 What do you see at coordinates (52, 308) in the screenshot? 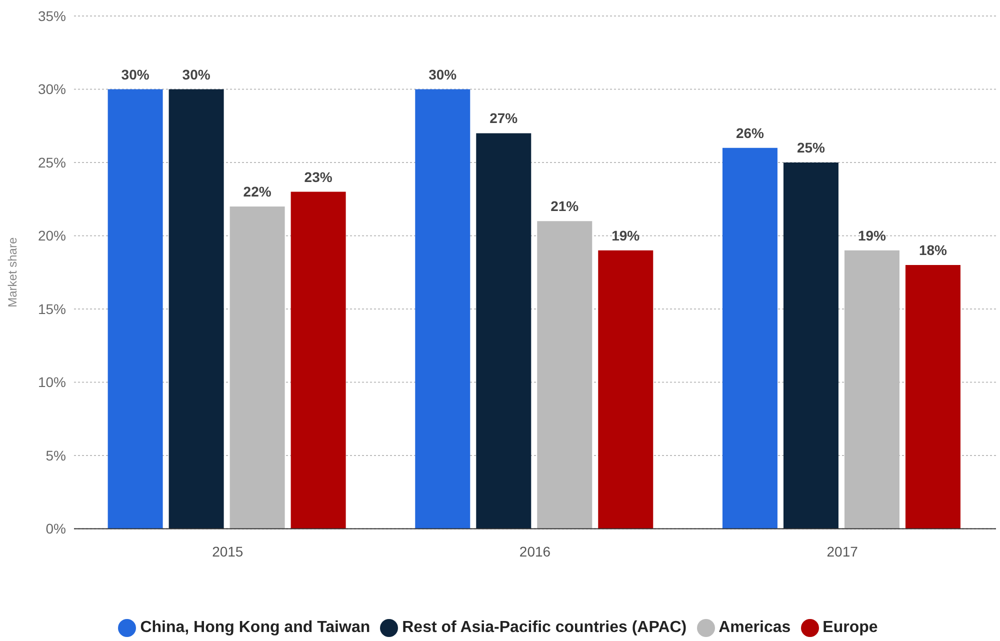
I see `y-tick-label: 15%` at bounding box center [52, 308].